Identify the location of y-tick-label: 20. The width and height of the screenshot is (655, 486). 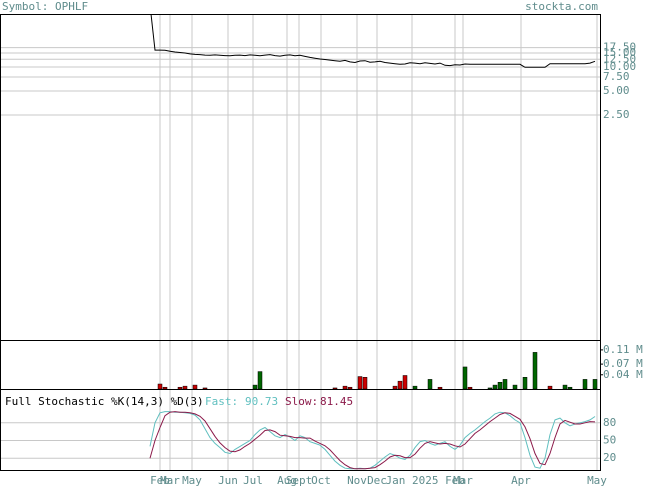
(609, 457).